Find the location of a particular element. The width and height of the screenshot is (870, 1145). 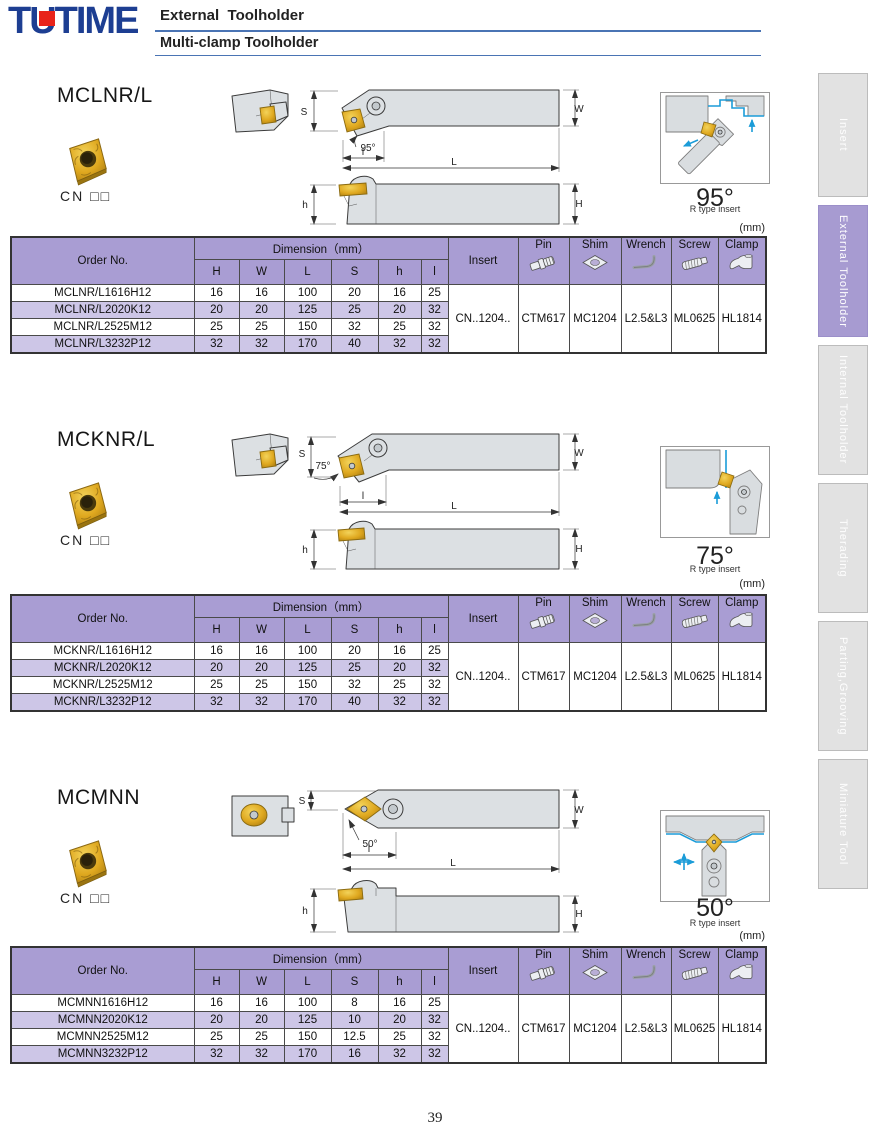

order-cell: MCKNR/L2525M12 is located at coordinates (102, 685).